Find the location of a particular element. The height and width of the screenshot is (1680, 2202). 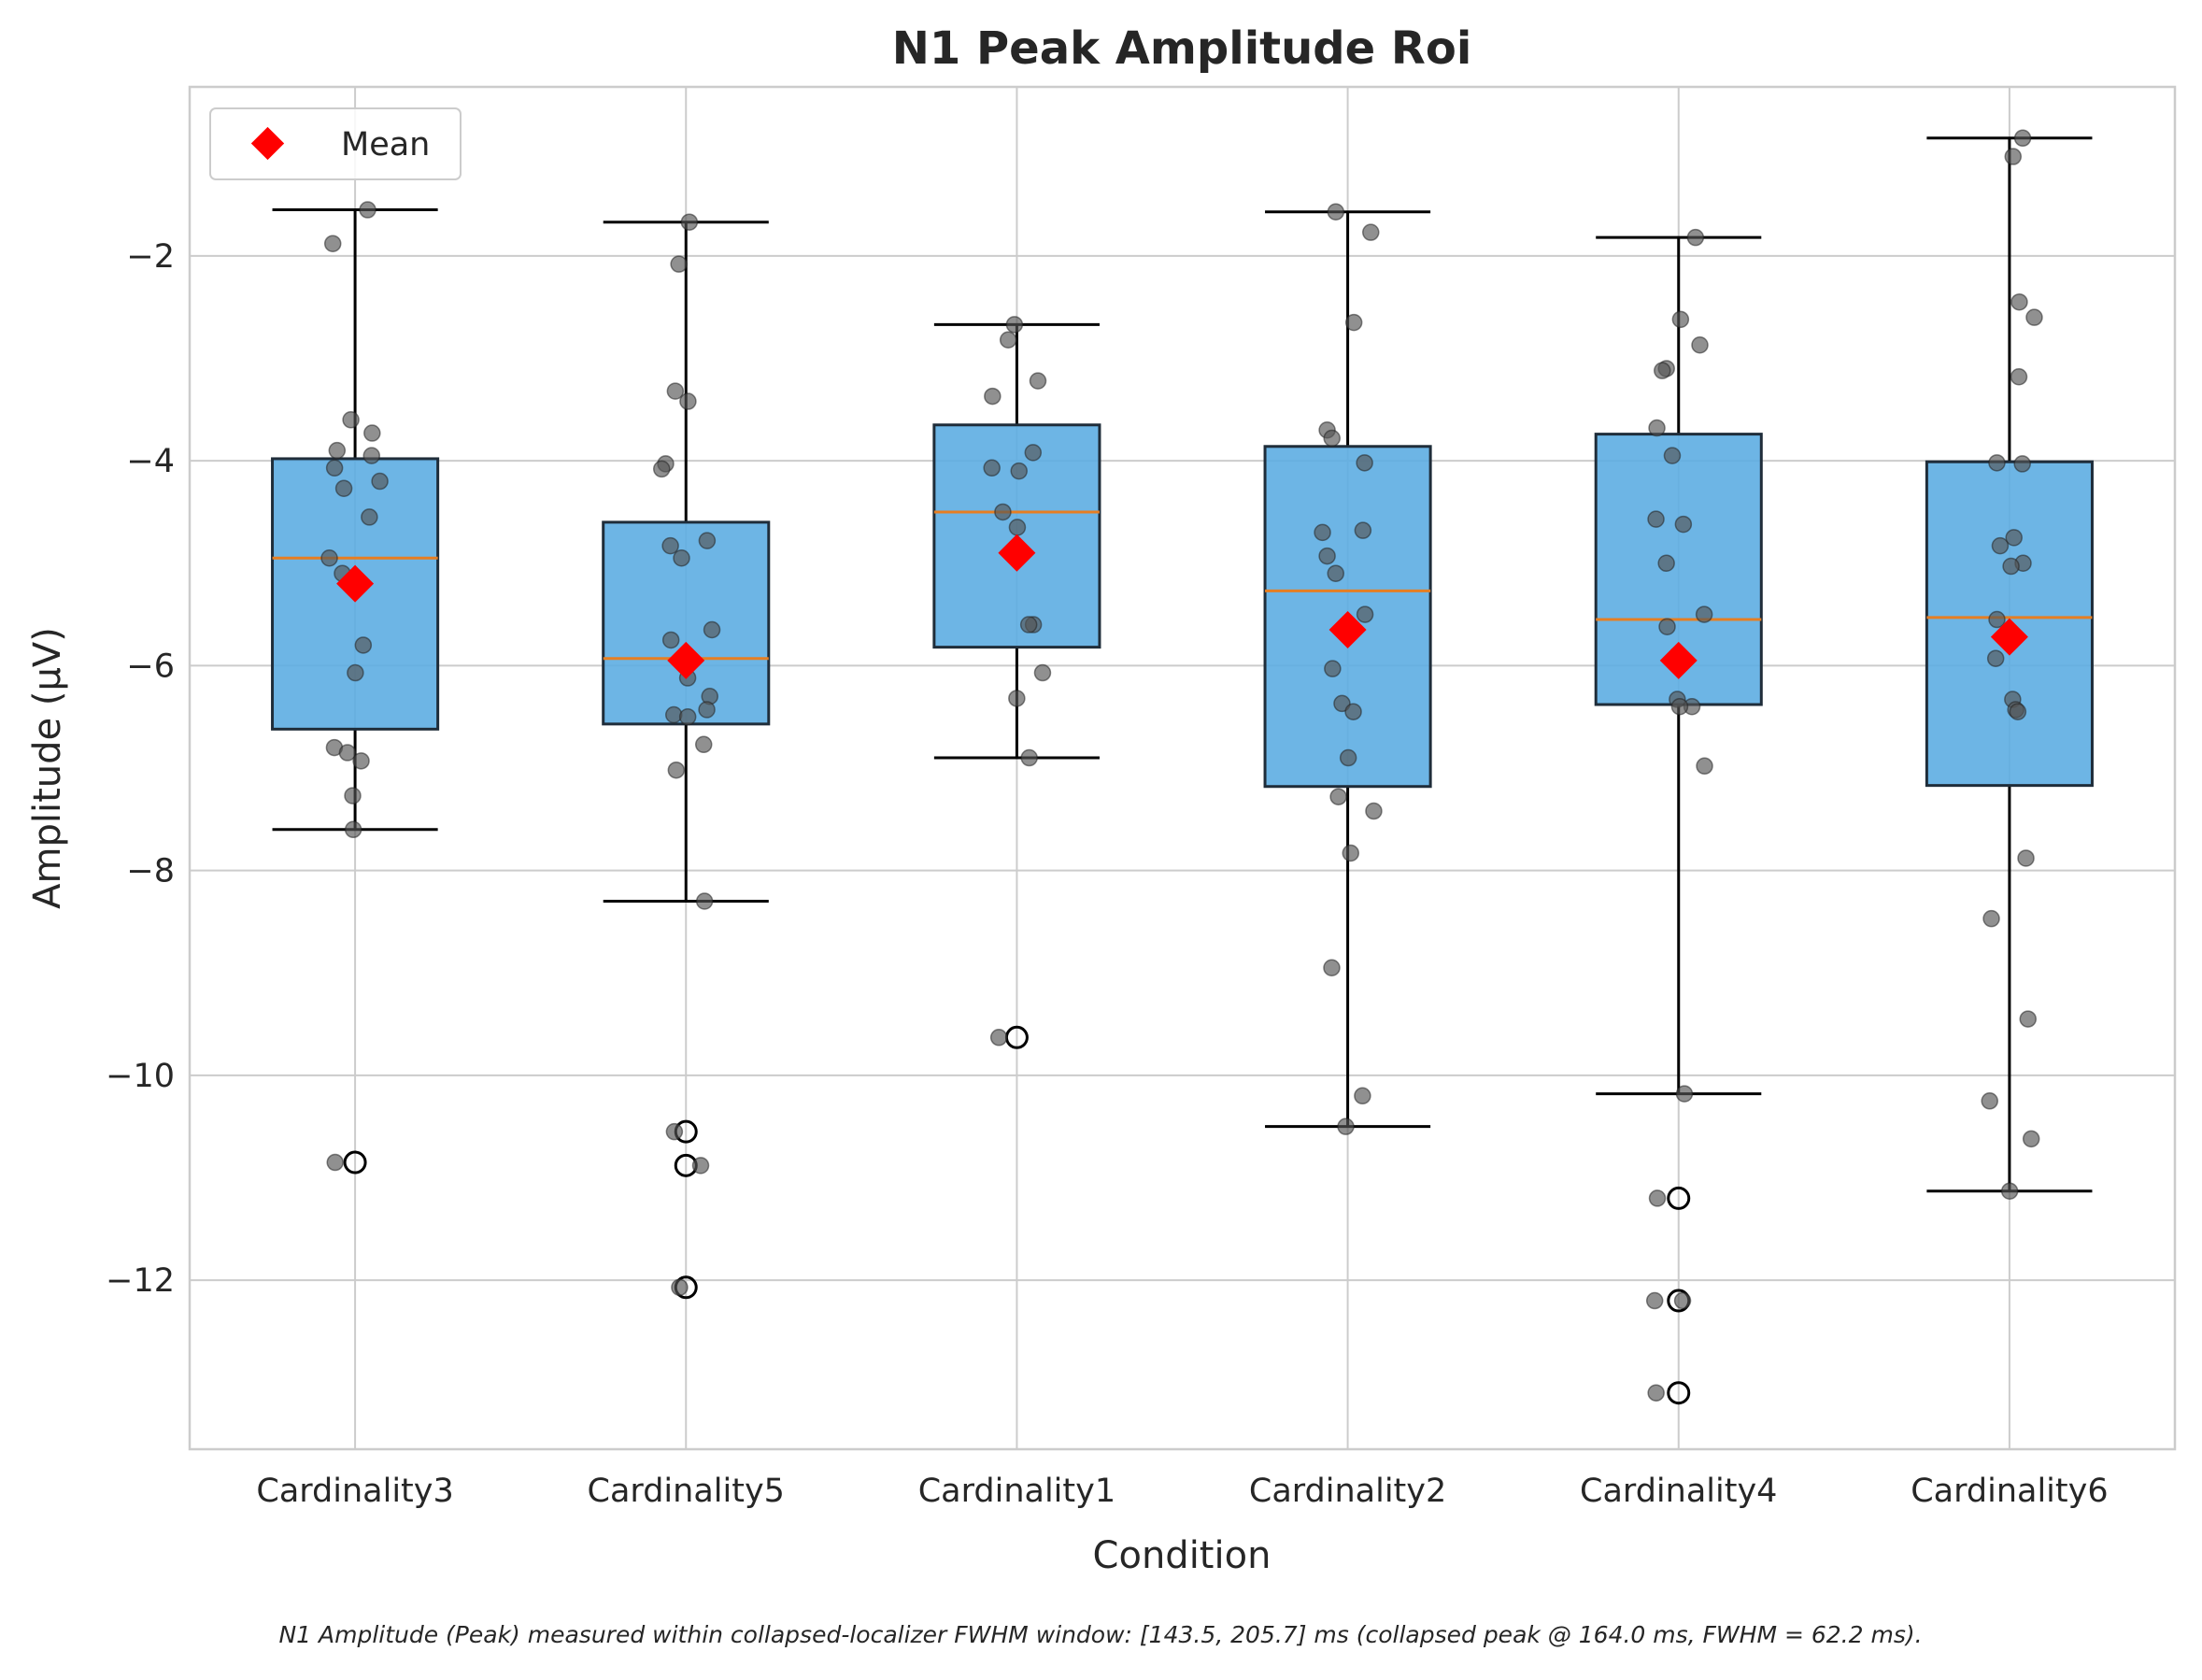

x-tick-label: Cardinality6 is located at coordinates (2009, 1491).